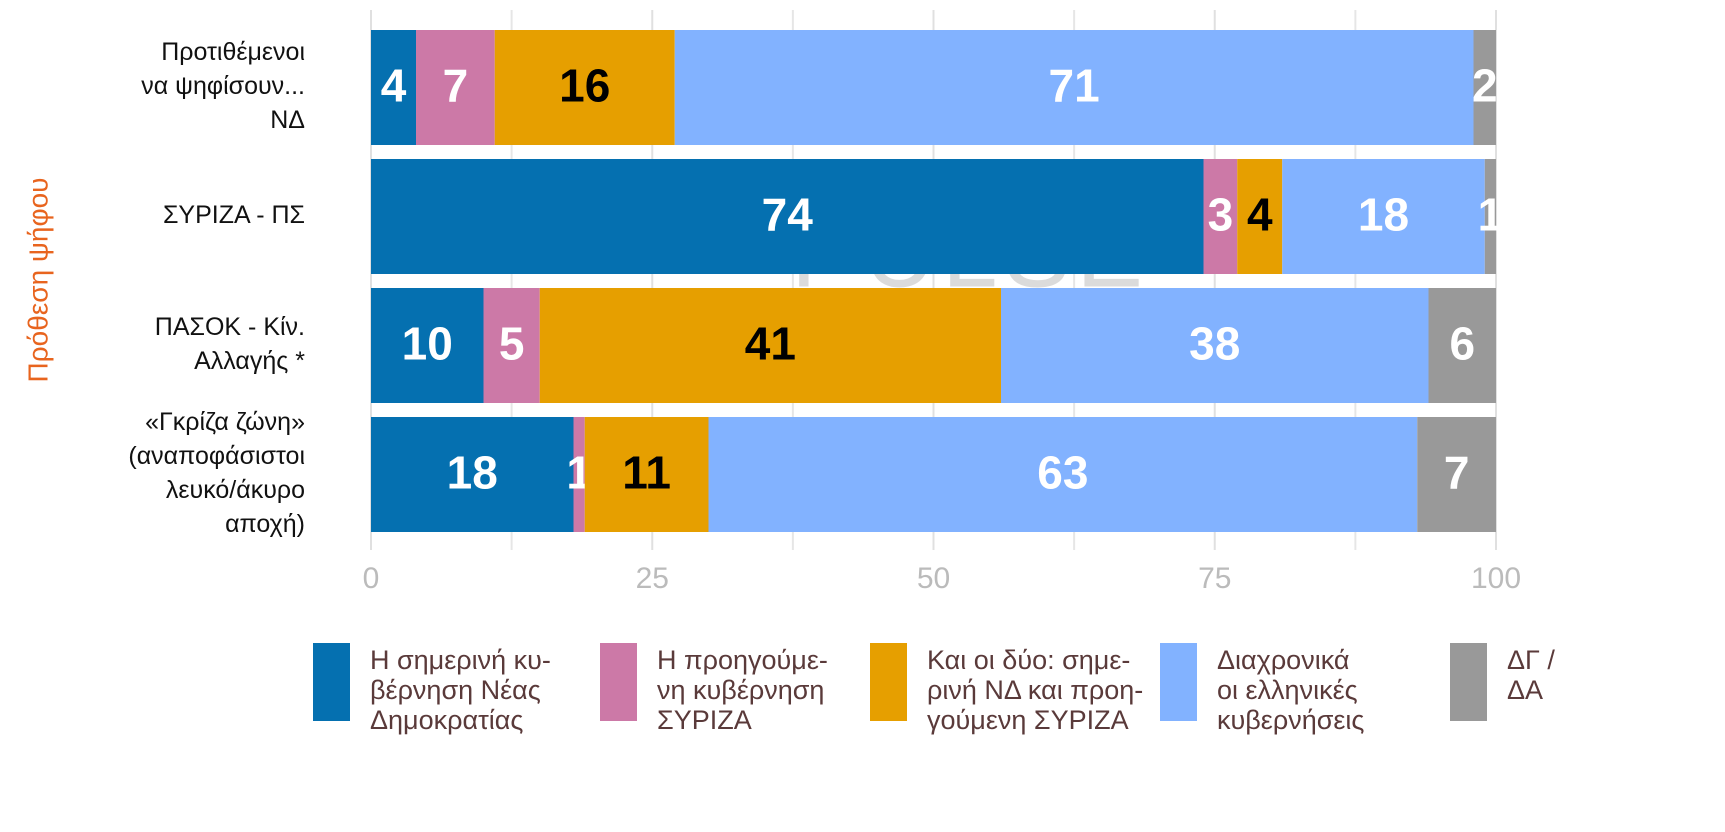  What do you see at coordinates (234, 215) in the screenshot?
I see `category-label: ΣΥΡΙΖΑ - ΠΣ` at bounding box center [234, 215].